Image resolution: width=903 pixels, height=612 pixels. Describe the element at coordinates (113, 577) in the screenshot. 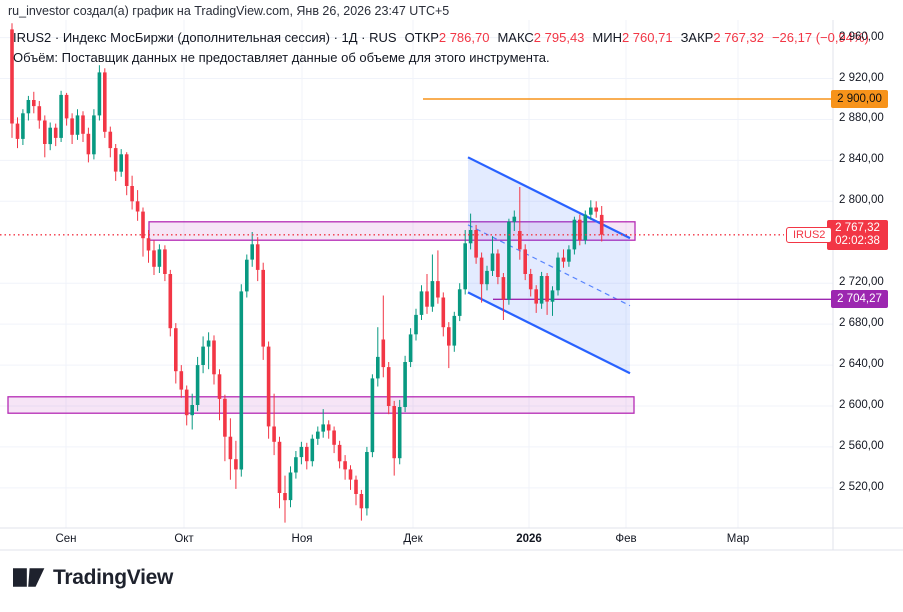

I see `tradingview-logo-text: TradingView` at that location.